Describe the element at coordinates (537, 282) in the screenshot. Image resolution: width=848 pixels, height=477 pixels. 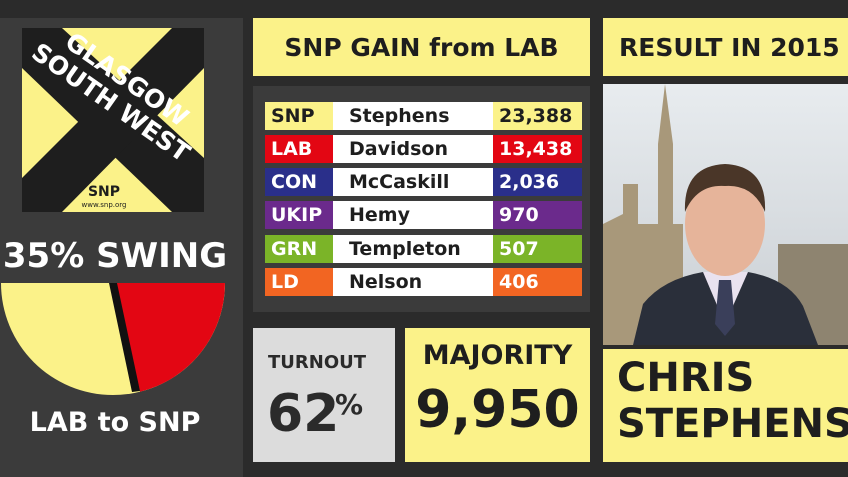
I see `votes: 406` at that location.